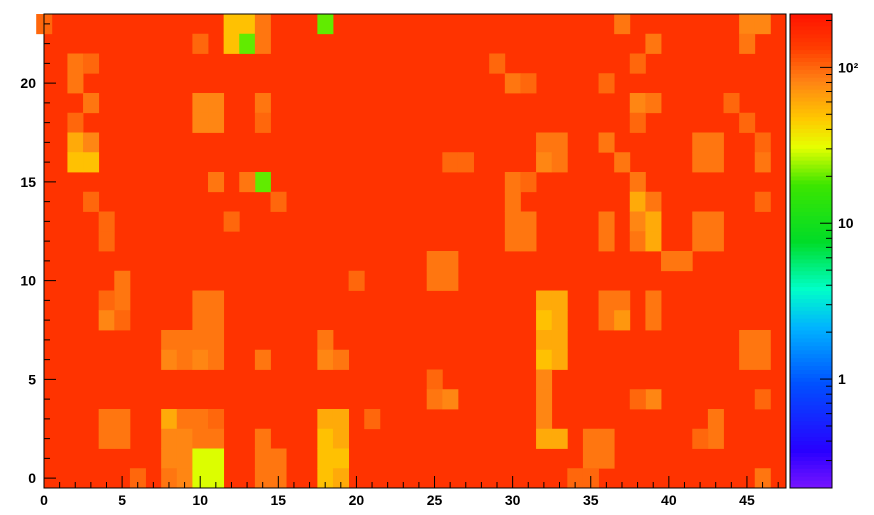 The width and height of the screenshot is (874, 515). Describe the element at coordinates (435, 500) in the screenshot. I see `x-tick-label: 25` at that location.